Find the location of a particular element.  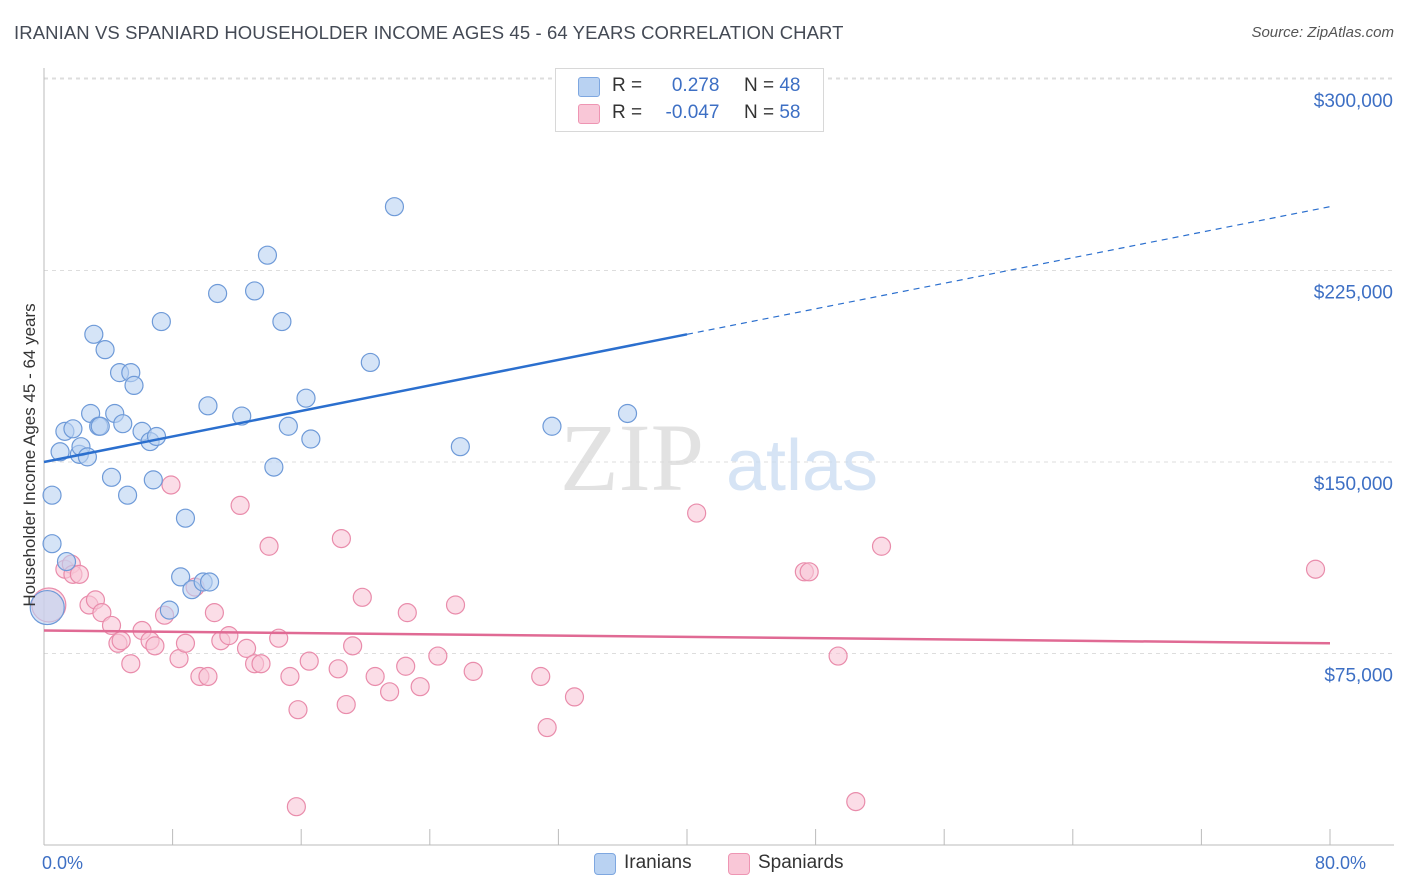

y-tick-label: $300,000 is located at coordinates (1353, 101).